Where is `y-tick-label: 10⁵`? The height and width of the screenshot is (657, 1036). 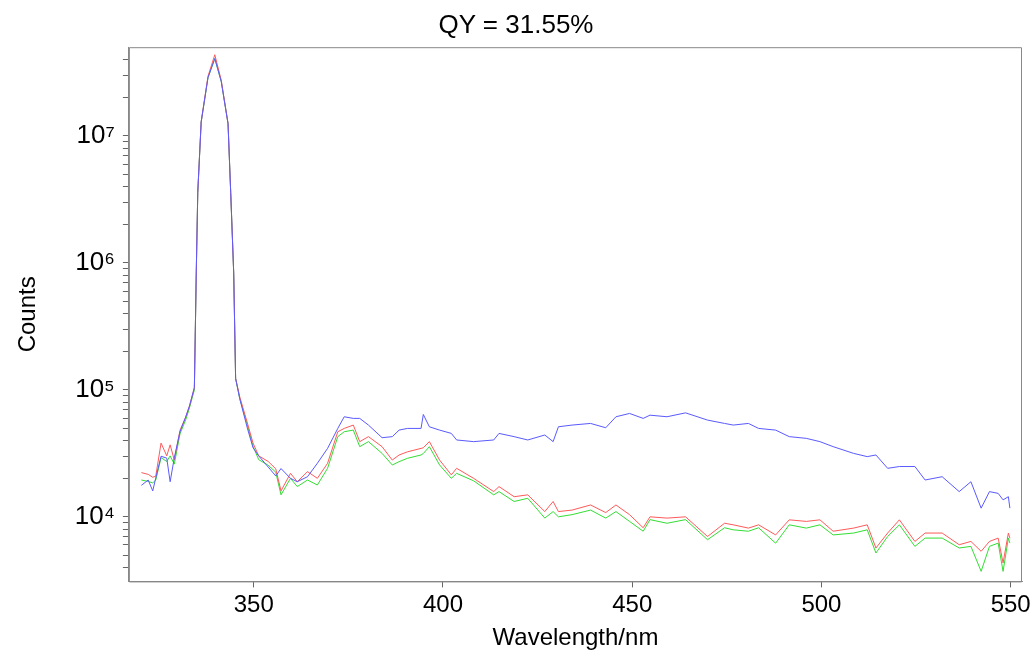 y-tick-label: 10⁵ is located at coordinates (95, 388).